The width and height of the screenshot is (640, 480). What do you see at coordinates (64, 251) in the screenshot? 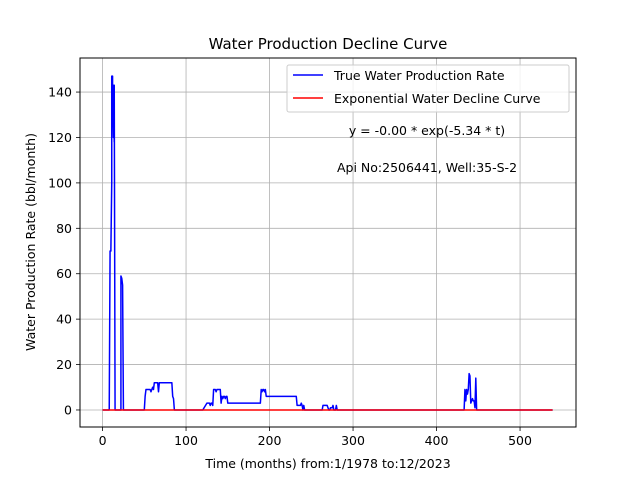
I see `y-axis-ticks: 0 20 40 60 80 100 120 140` at bounding box center [64, 251].